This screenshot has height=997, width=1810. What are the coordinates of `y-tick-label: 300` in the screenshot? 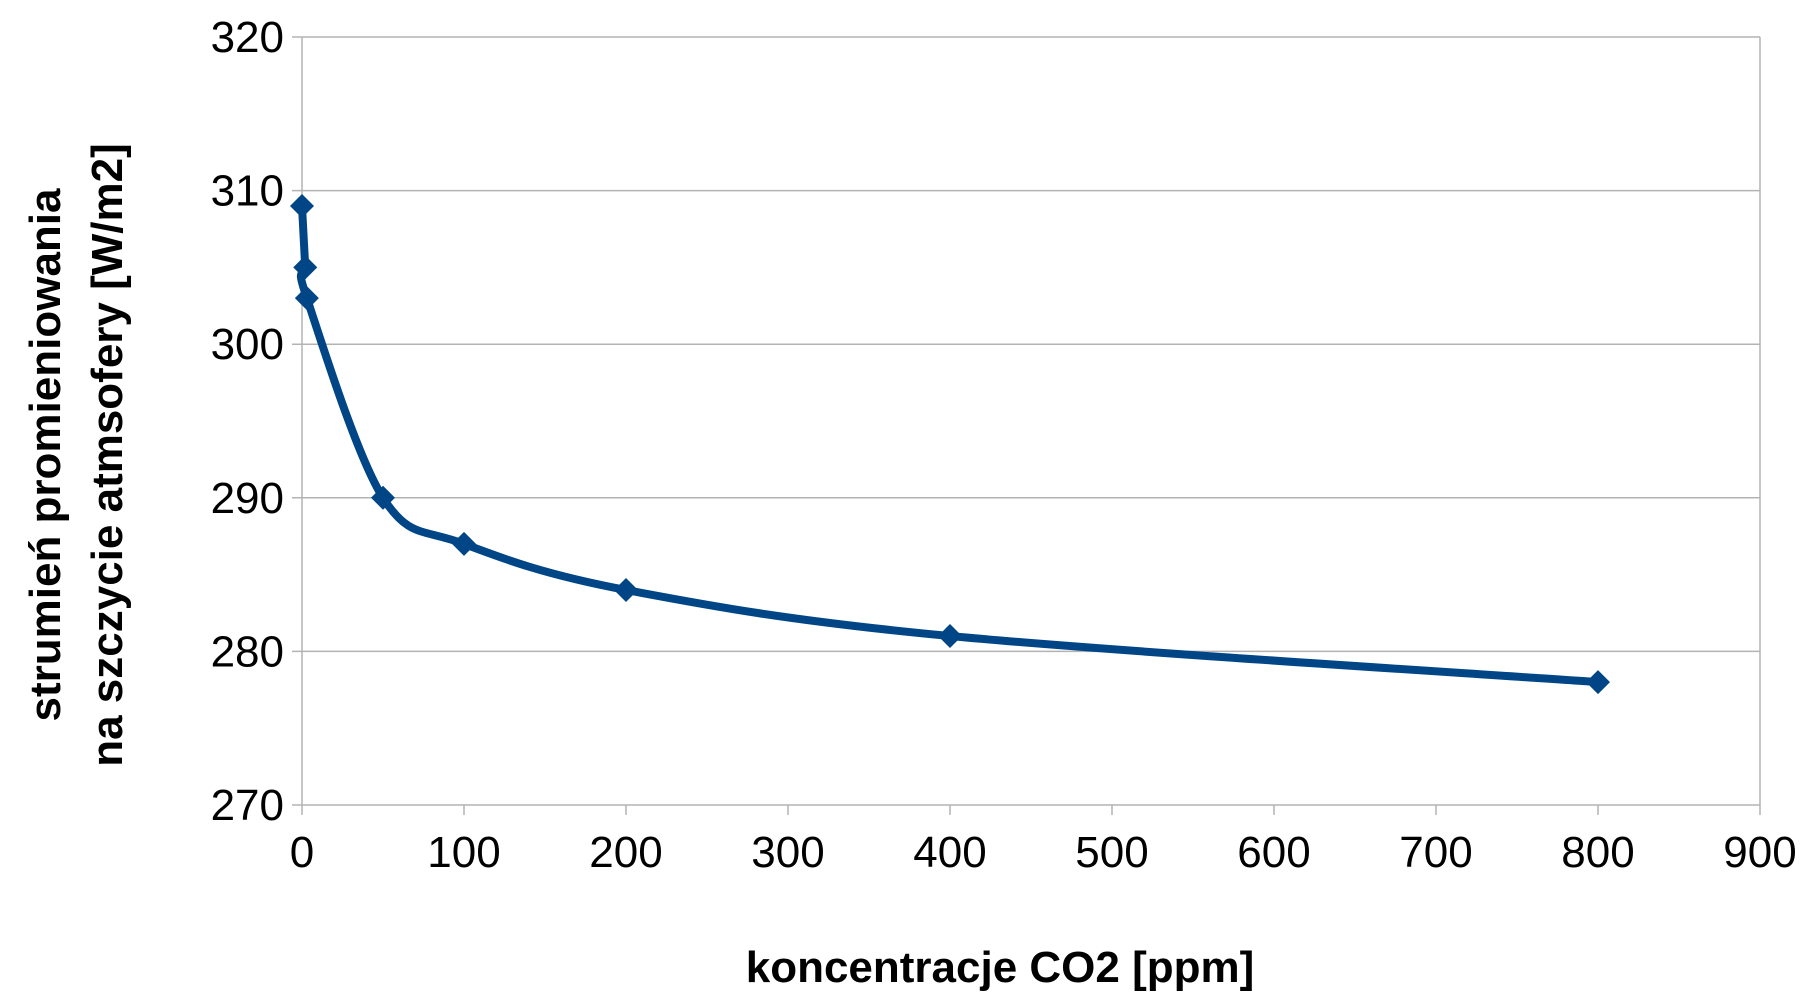 It's located at (247, 344).